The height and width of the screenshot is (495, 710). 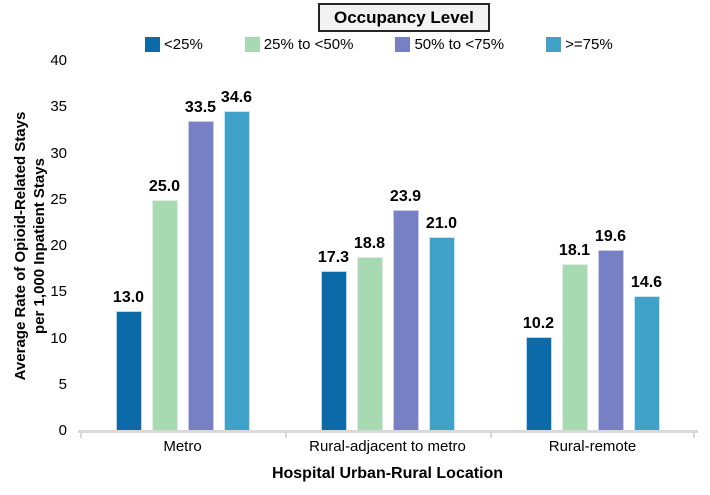 What do you see at coordinates (388, 436) in the screenshot?
I see `x-axis-ticks` at bounding box center [388, 436].